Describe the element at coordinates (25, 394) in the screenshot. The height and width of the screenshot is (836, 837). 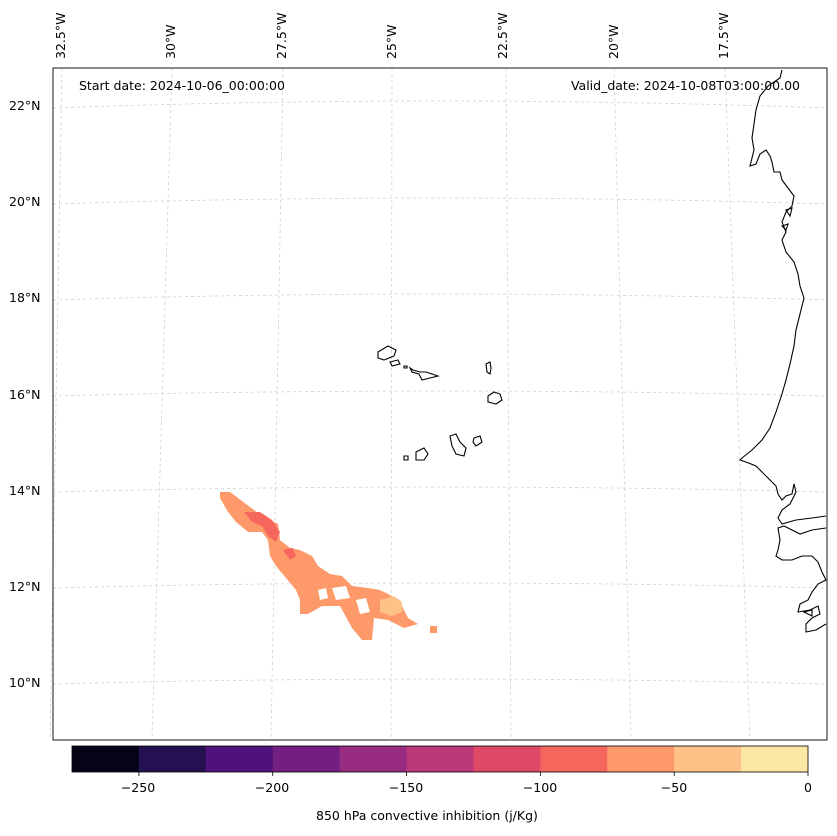
I see `lat-label-16N: 16°N` at that location.